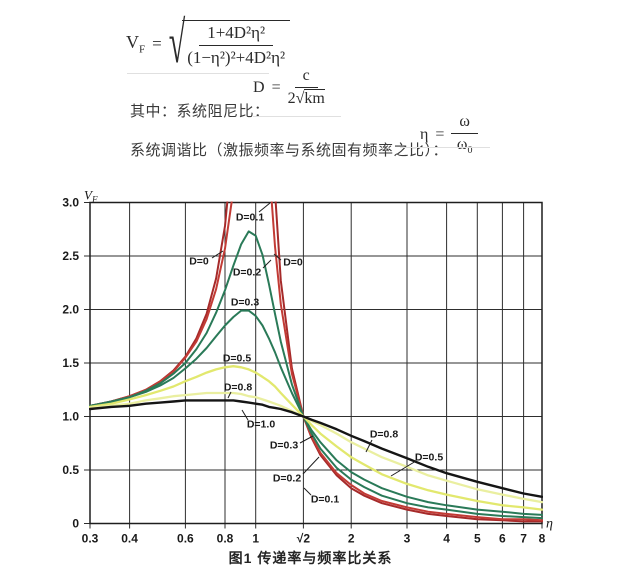 Image resolution: width=621 pixels, height=586 pixels. Describe the element at coordinates (70, 470) in the screenshot. I see `y-tick-label: 0.5` at that location.